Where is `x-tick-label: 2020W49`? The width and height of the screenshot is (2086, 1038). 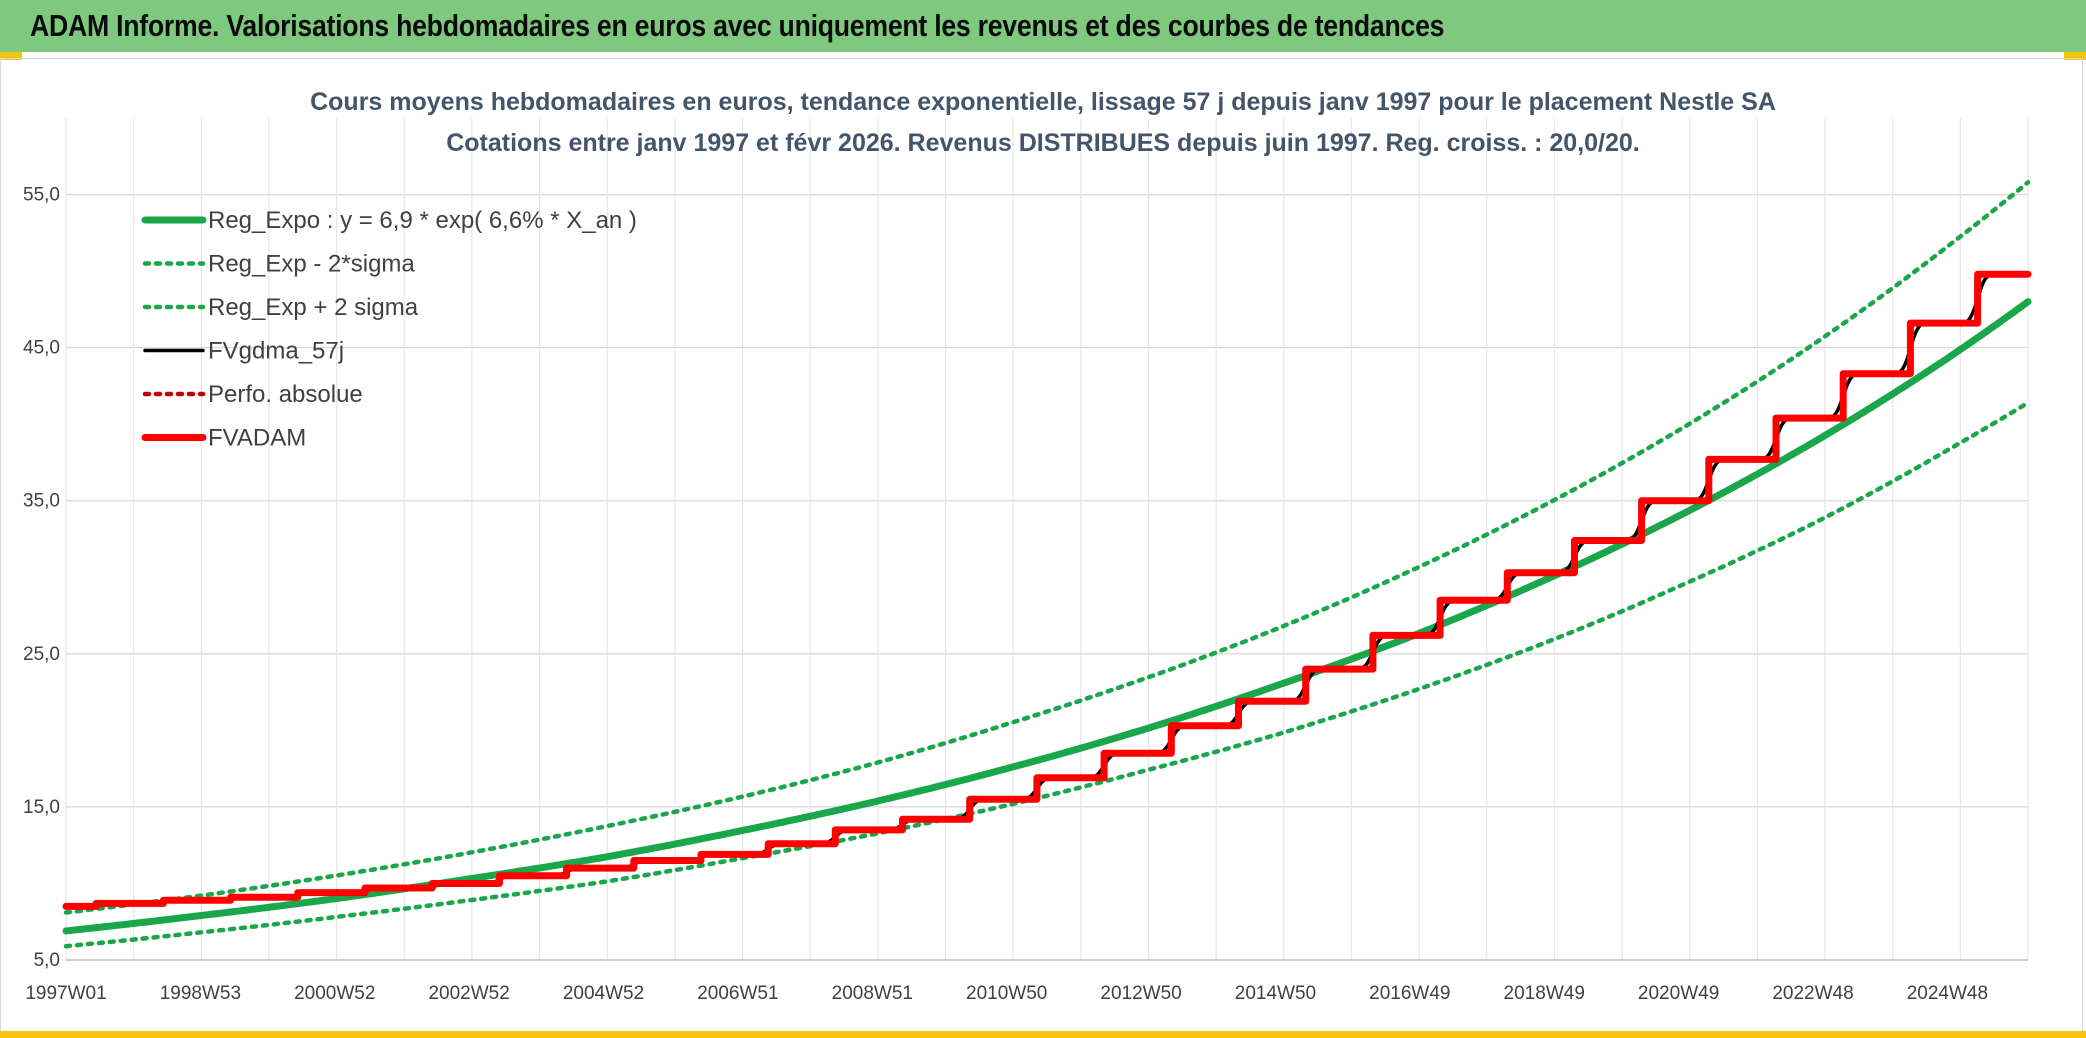
x-tick-label: 2020W49 is located at coordinates (1678, 993).